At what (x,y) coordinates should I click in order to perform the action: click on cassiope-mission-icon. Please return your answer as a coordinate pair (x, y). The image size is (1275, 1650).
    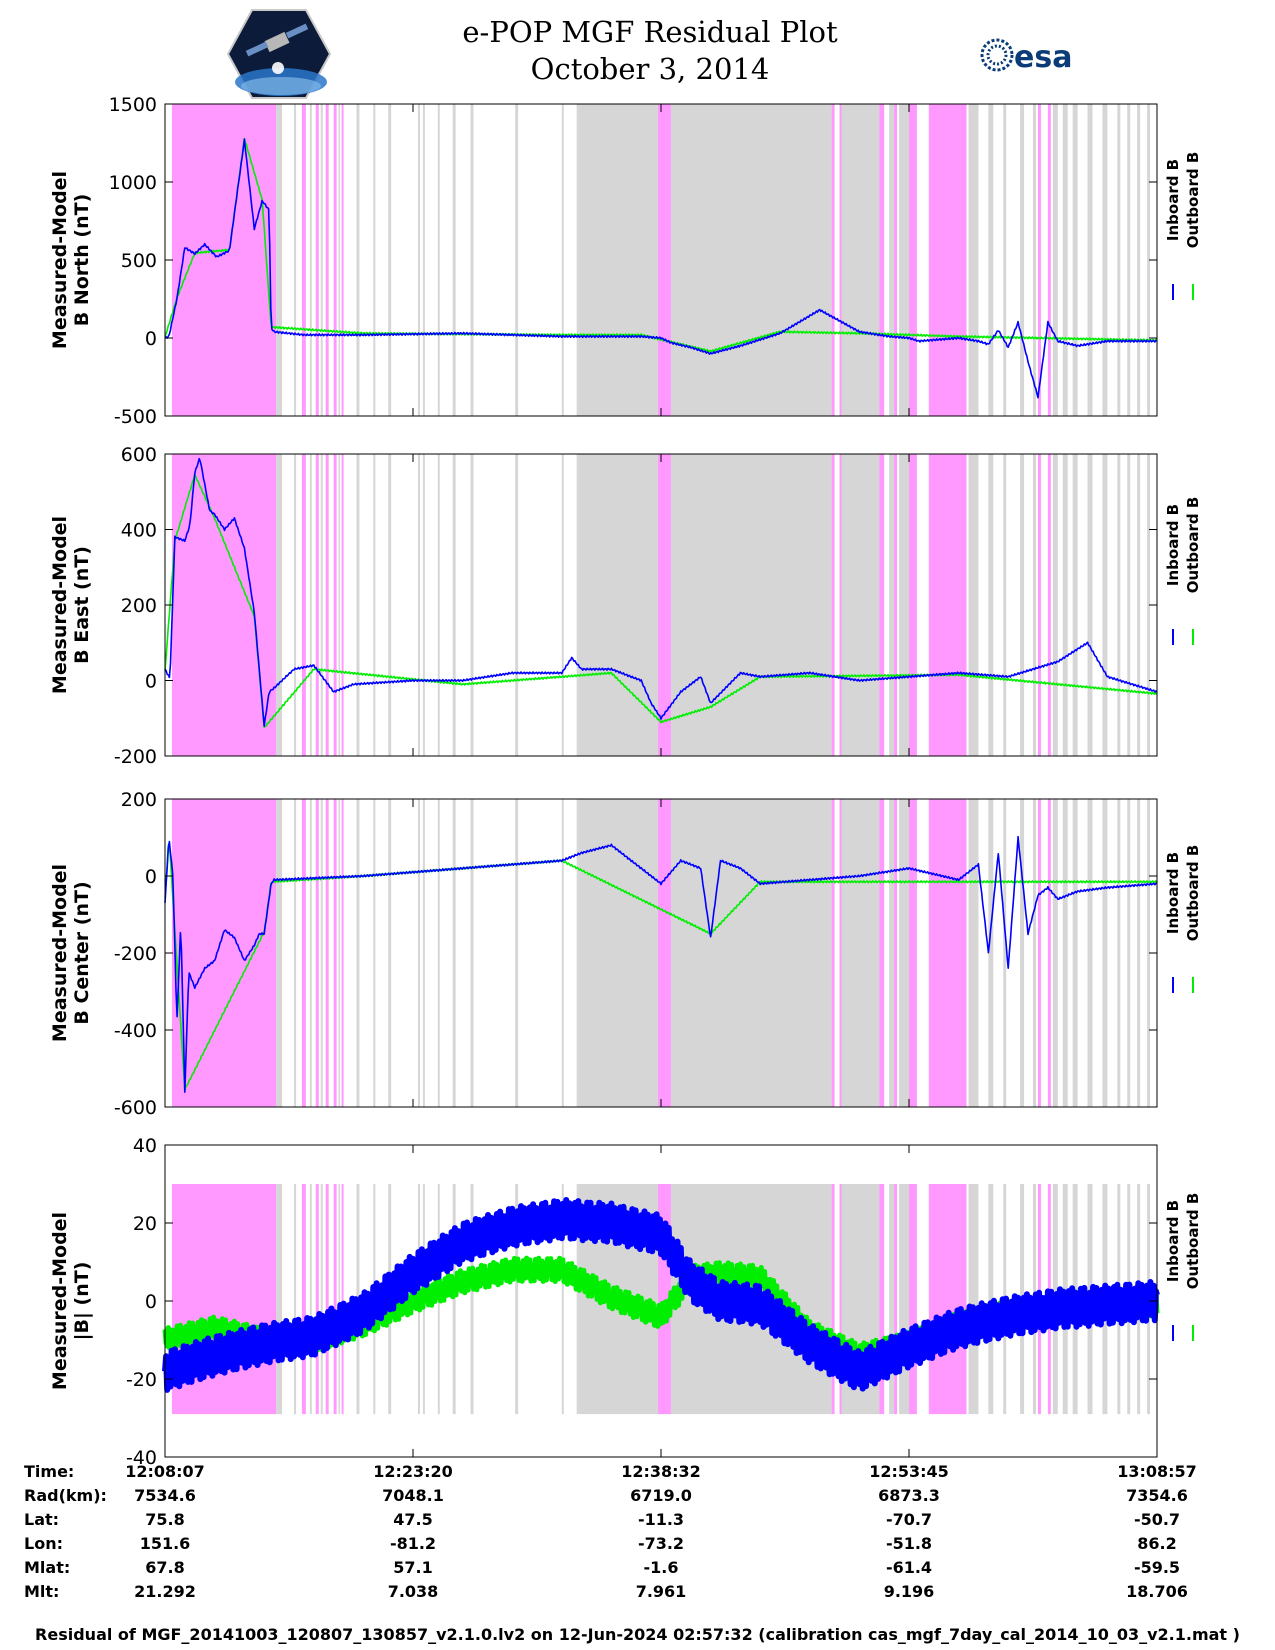
    Looking at the image, I should click on (279, 54).